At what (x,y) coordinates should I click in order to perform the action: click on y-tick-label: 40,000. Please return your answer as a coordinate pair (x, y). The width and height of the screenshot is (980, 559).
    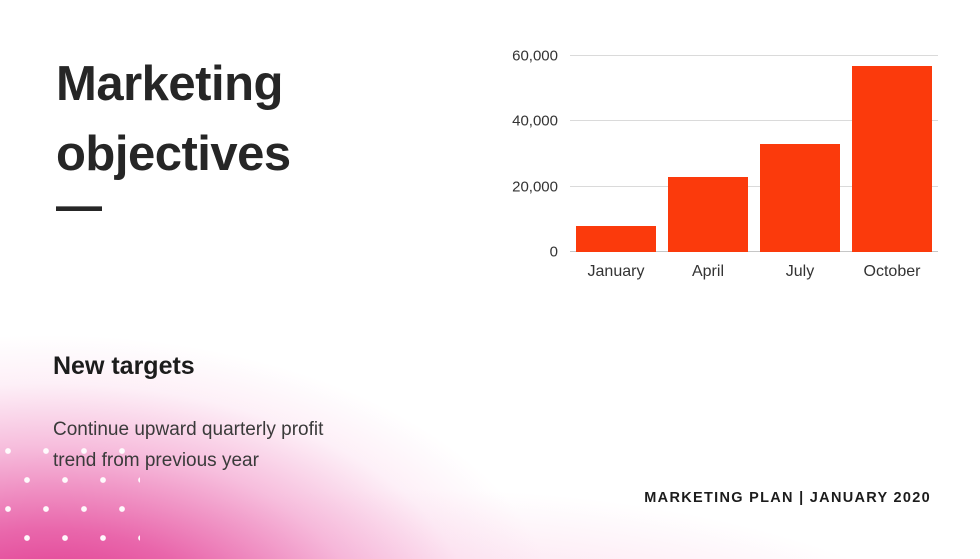
    Looking at the image, I should click on (535, 121).